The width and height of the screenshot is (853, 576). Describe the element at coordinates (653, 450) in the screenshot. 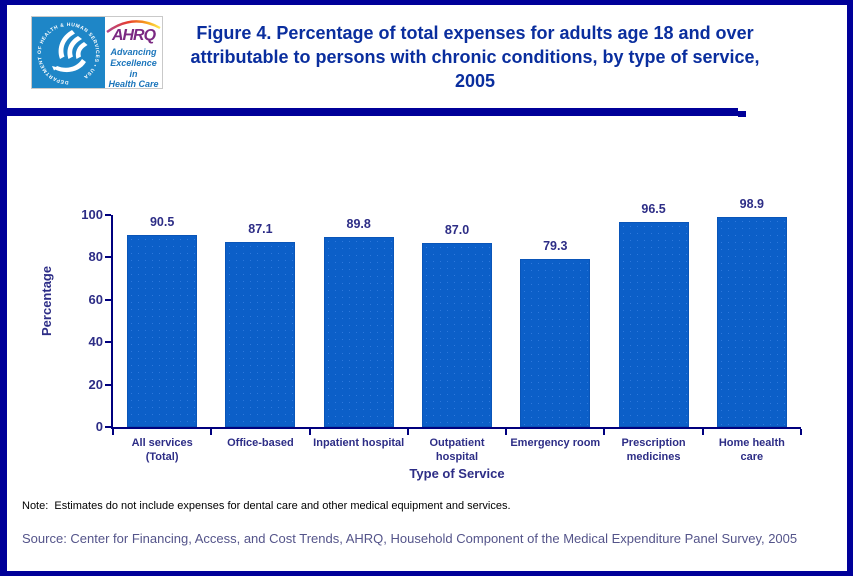

I see `category-label: Prescription medicines` at that location.